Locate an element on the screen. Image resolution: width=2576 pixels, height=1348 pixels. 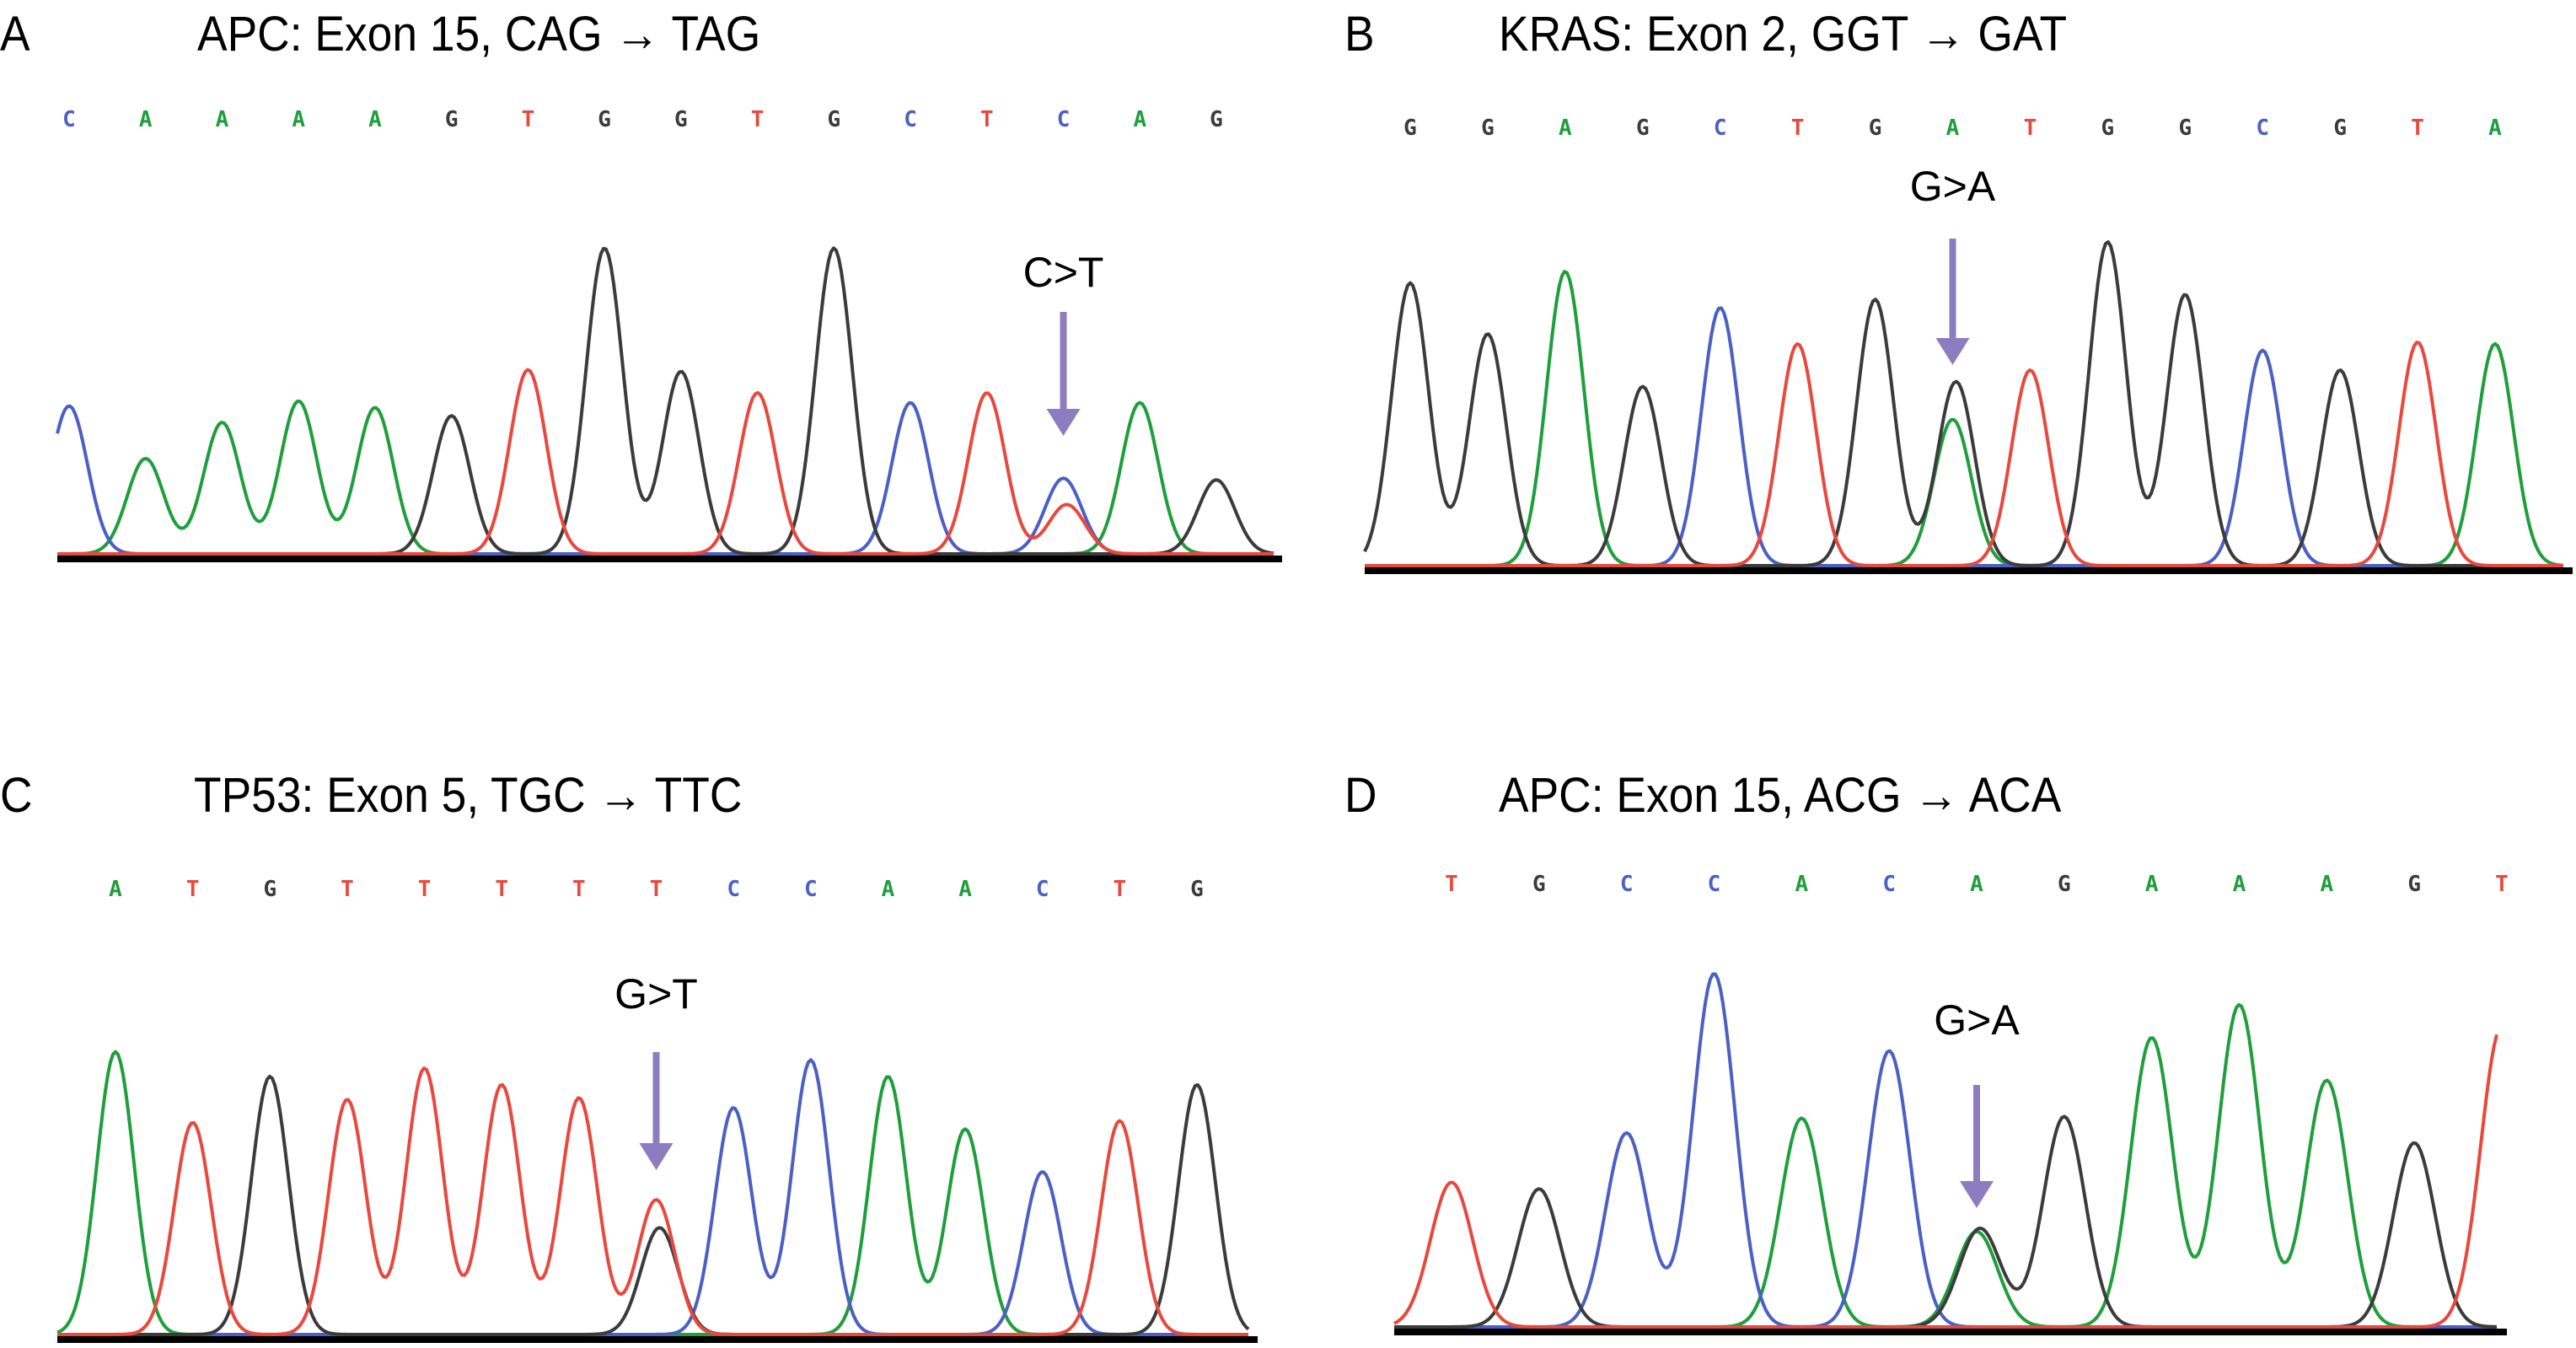
panel-d-chromatogram: T G C C A C A G A A A G T G>A is located at coordinates (1951, 1103).